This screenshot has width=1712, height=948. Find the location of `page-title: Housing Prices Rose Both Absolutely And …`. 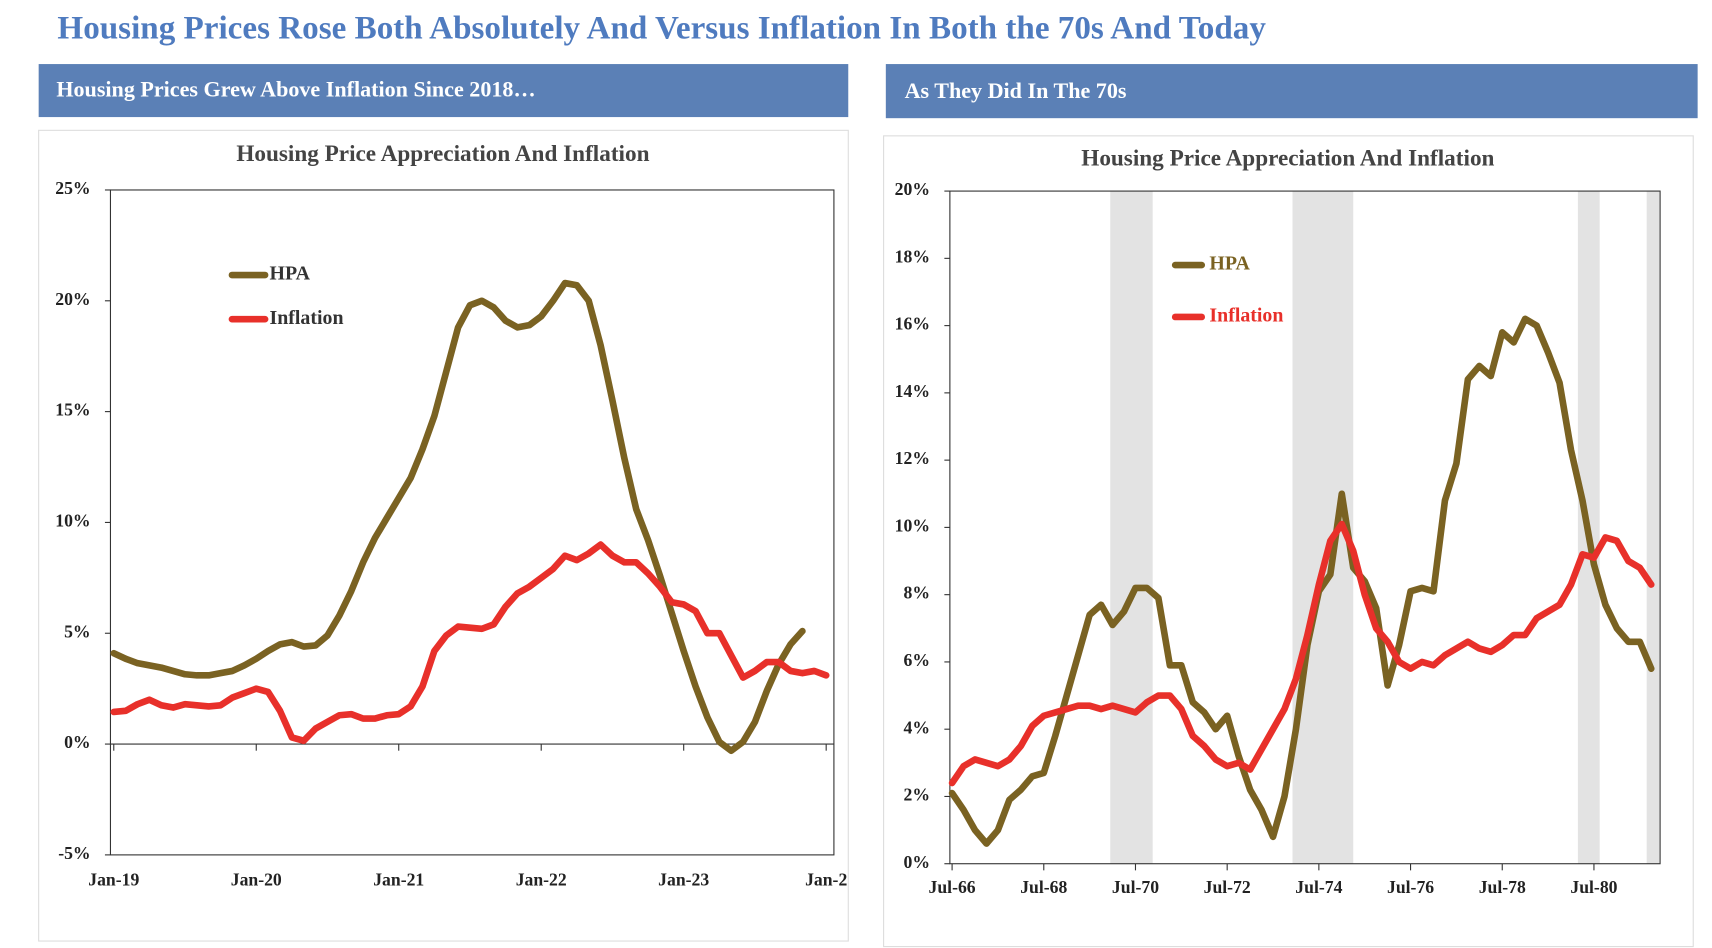

page-title: Housing Prices Rose Both Absolutely And … is located at coordinates (661, 28).